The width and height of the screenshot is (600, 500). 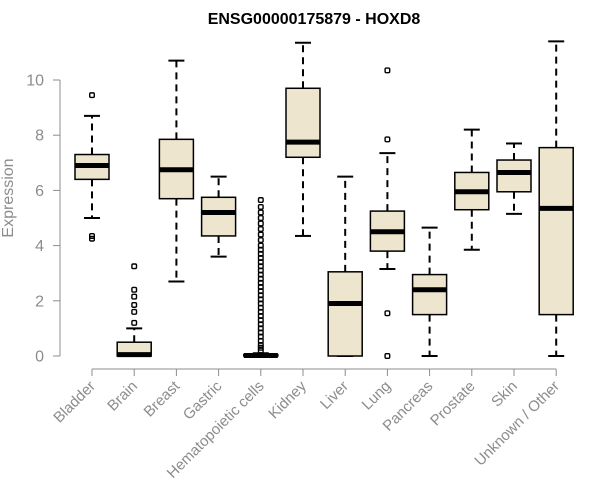 I want to click on box-group-brain, so click(x=134, y=310).